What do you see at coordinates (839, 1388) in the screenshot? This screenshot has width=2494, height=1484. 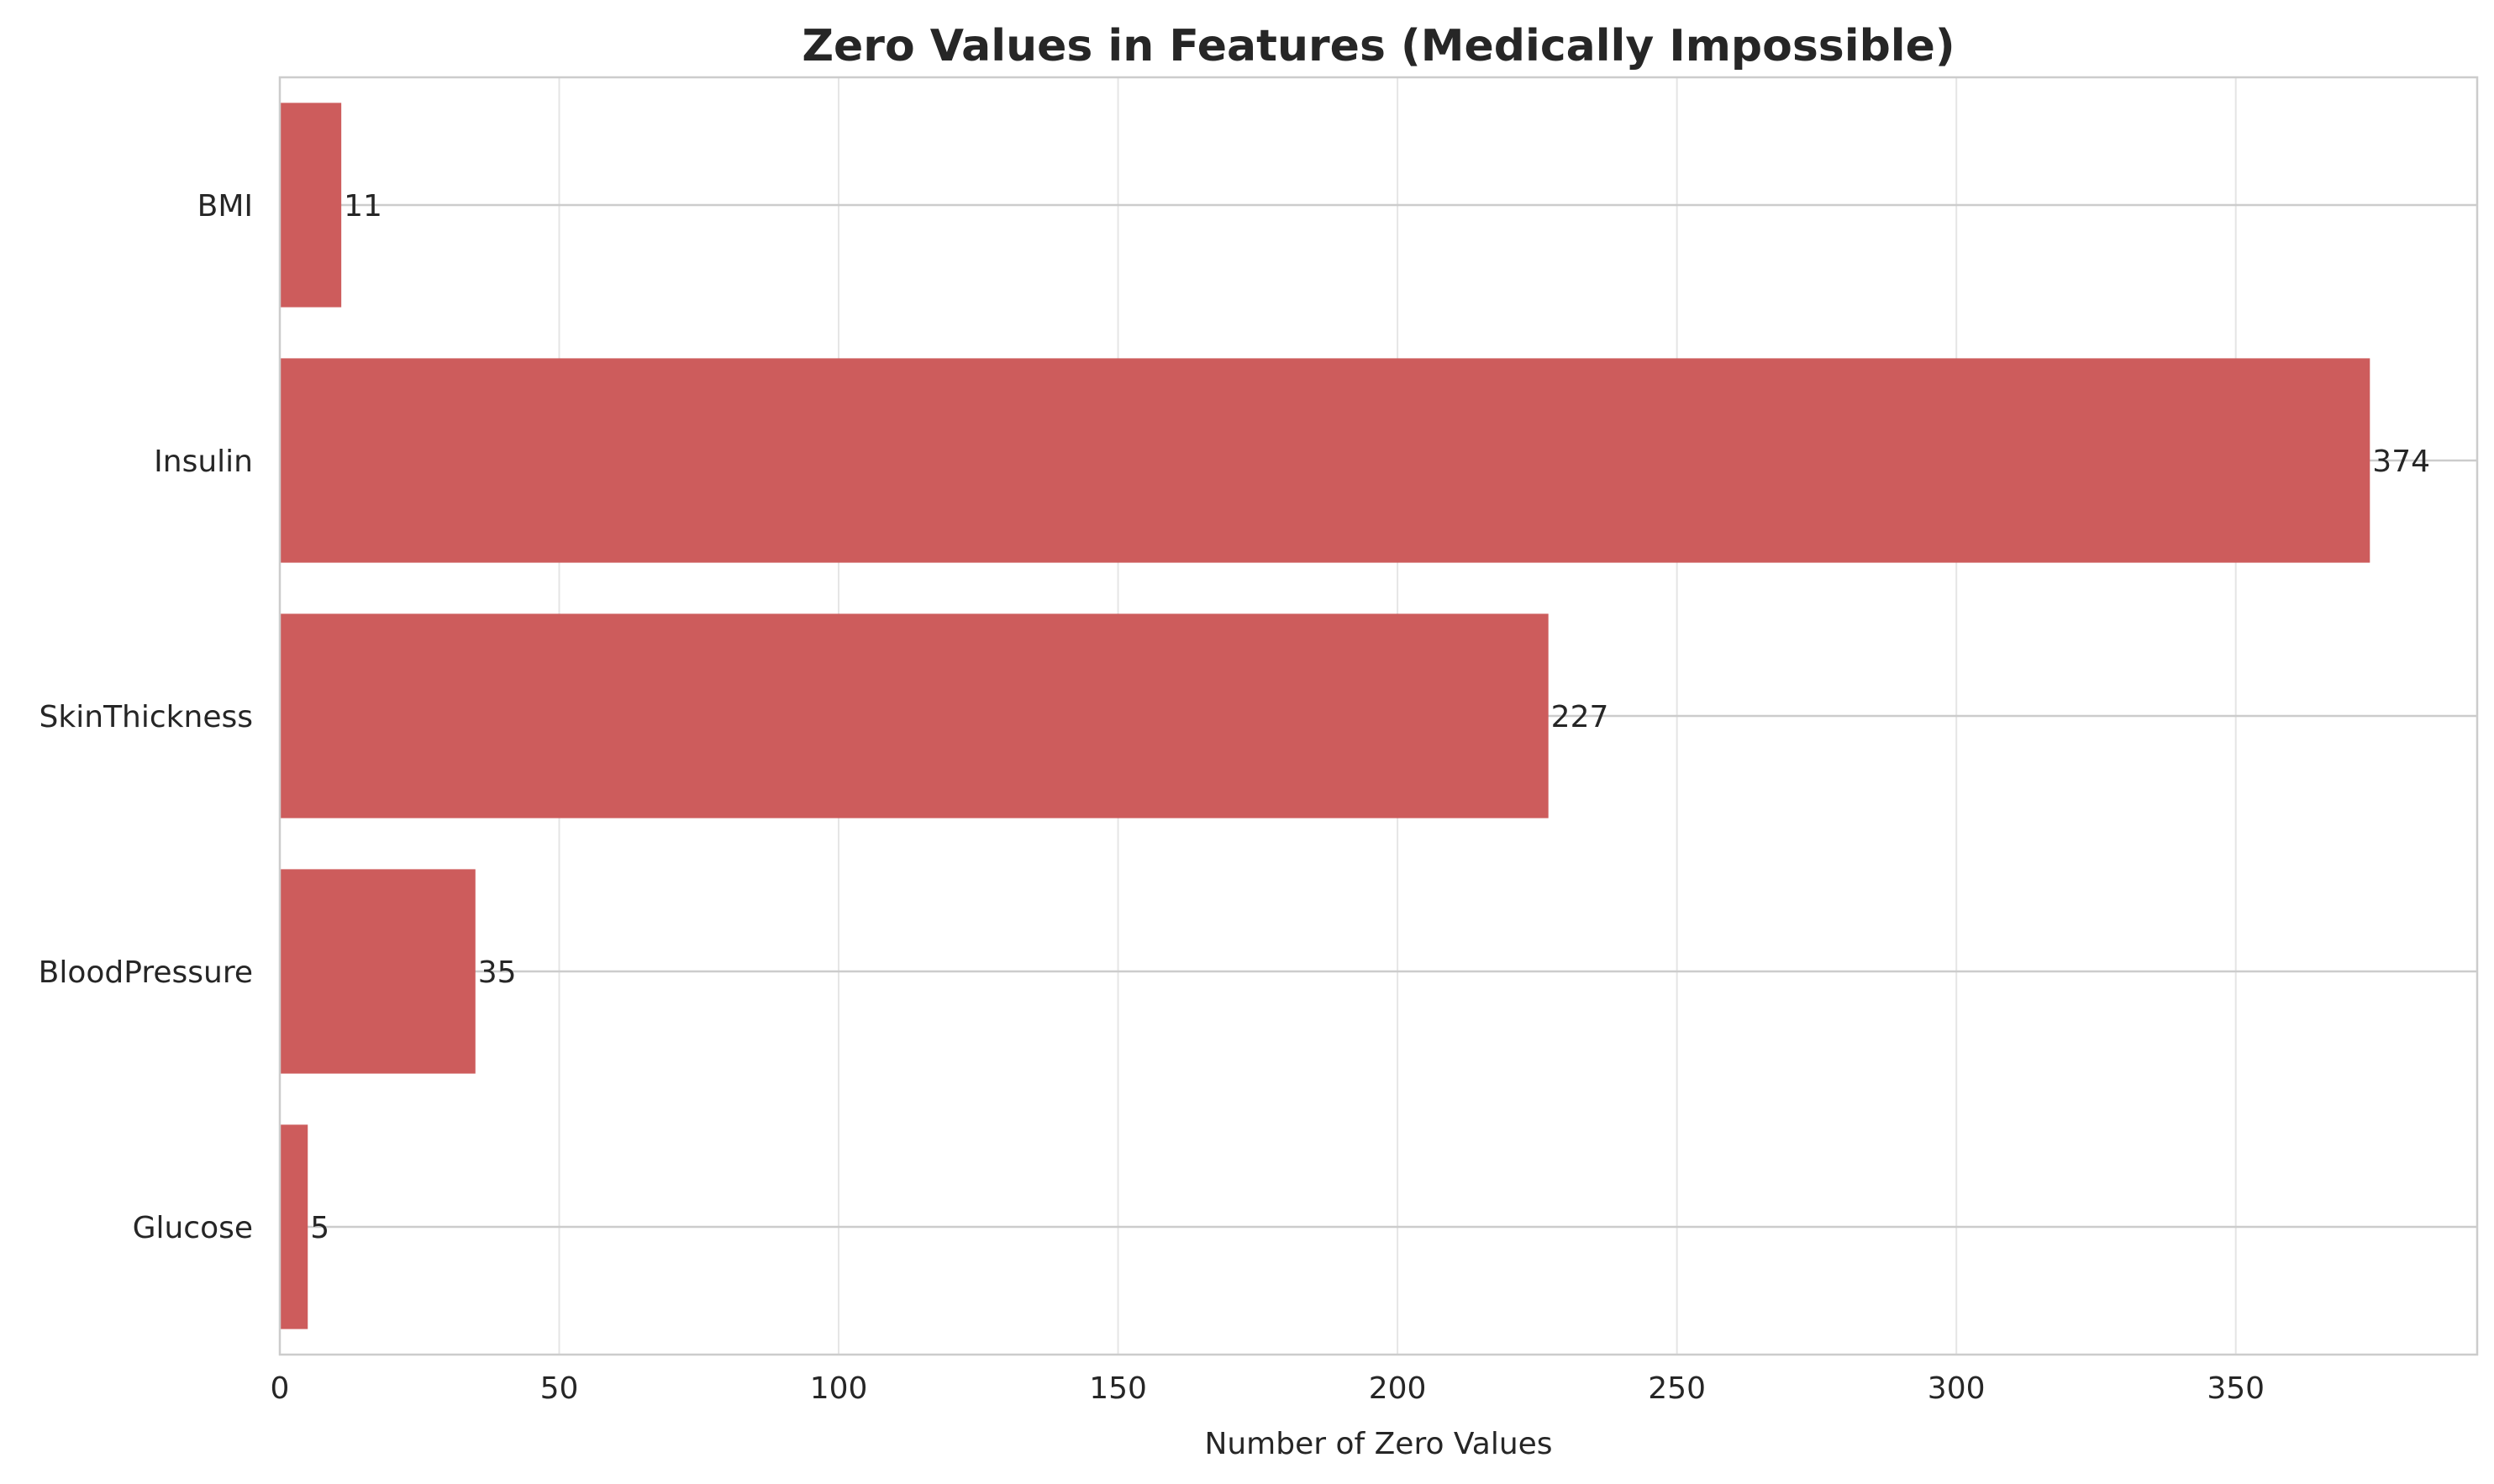 I see `x-tick-label: 100` at bounding box center [839, 1388].